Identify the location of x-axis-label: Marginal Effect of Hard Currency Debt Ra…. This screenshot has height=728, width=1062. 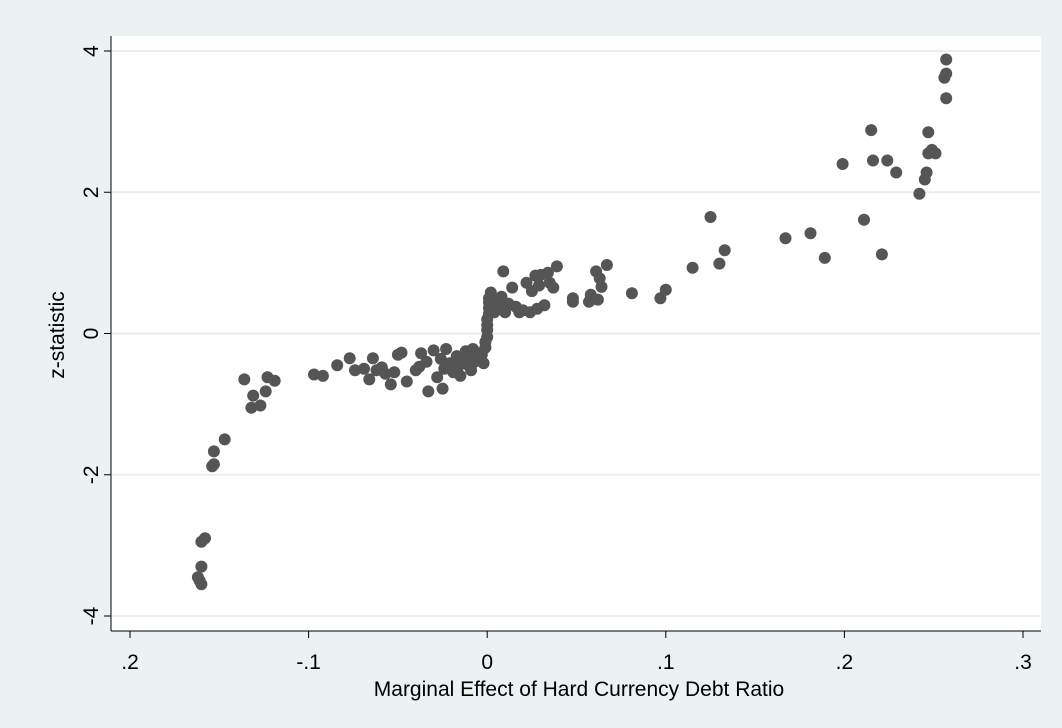
(579, 689).